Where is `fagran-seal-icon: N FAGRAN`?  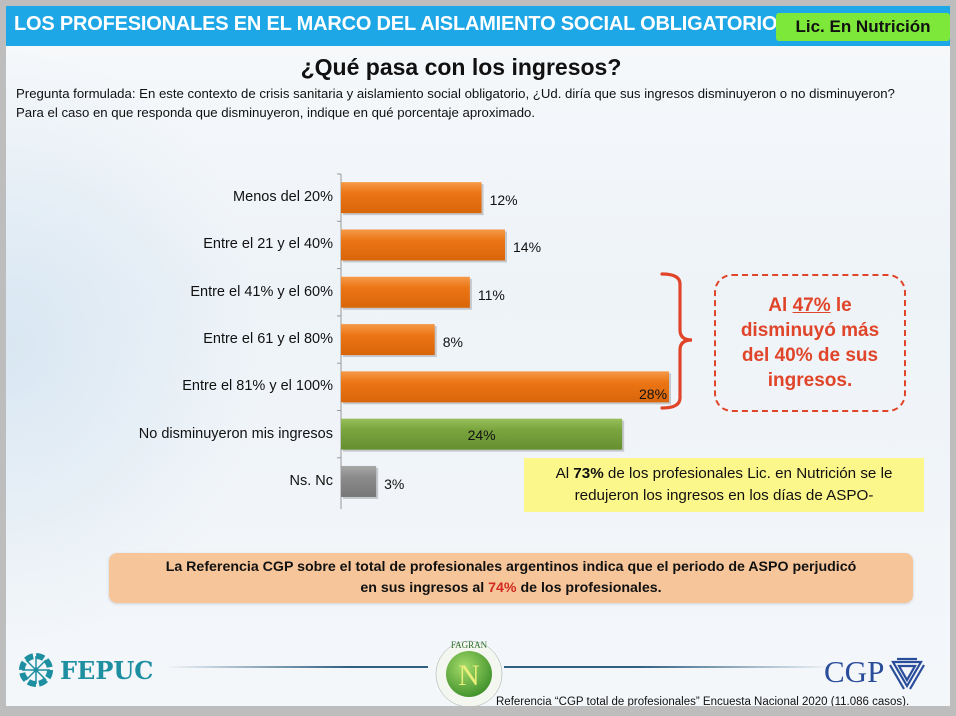
fagran-seal-icon: N FAGRAN is located at coordinates (469, 673).